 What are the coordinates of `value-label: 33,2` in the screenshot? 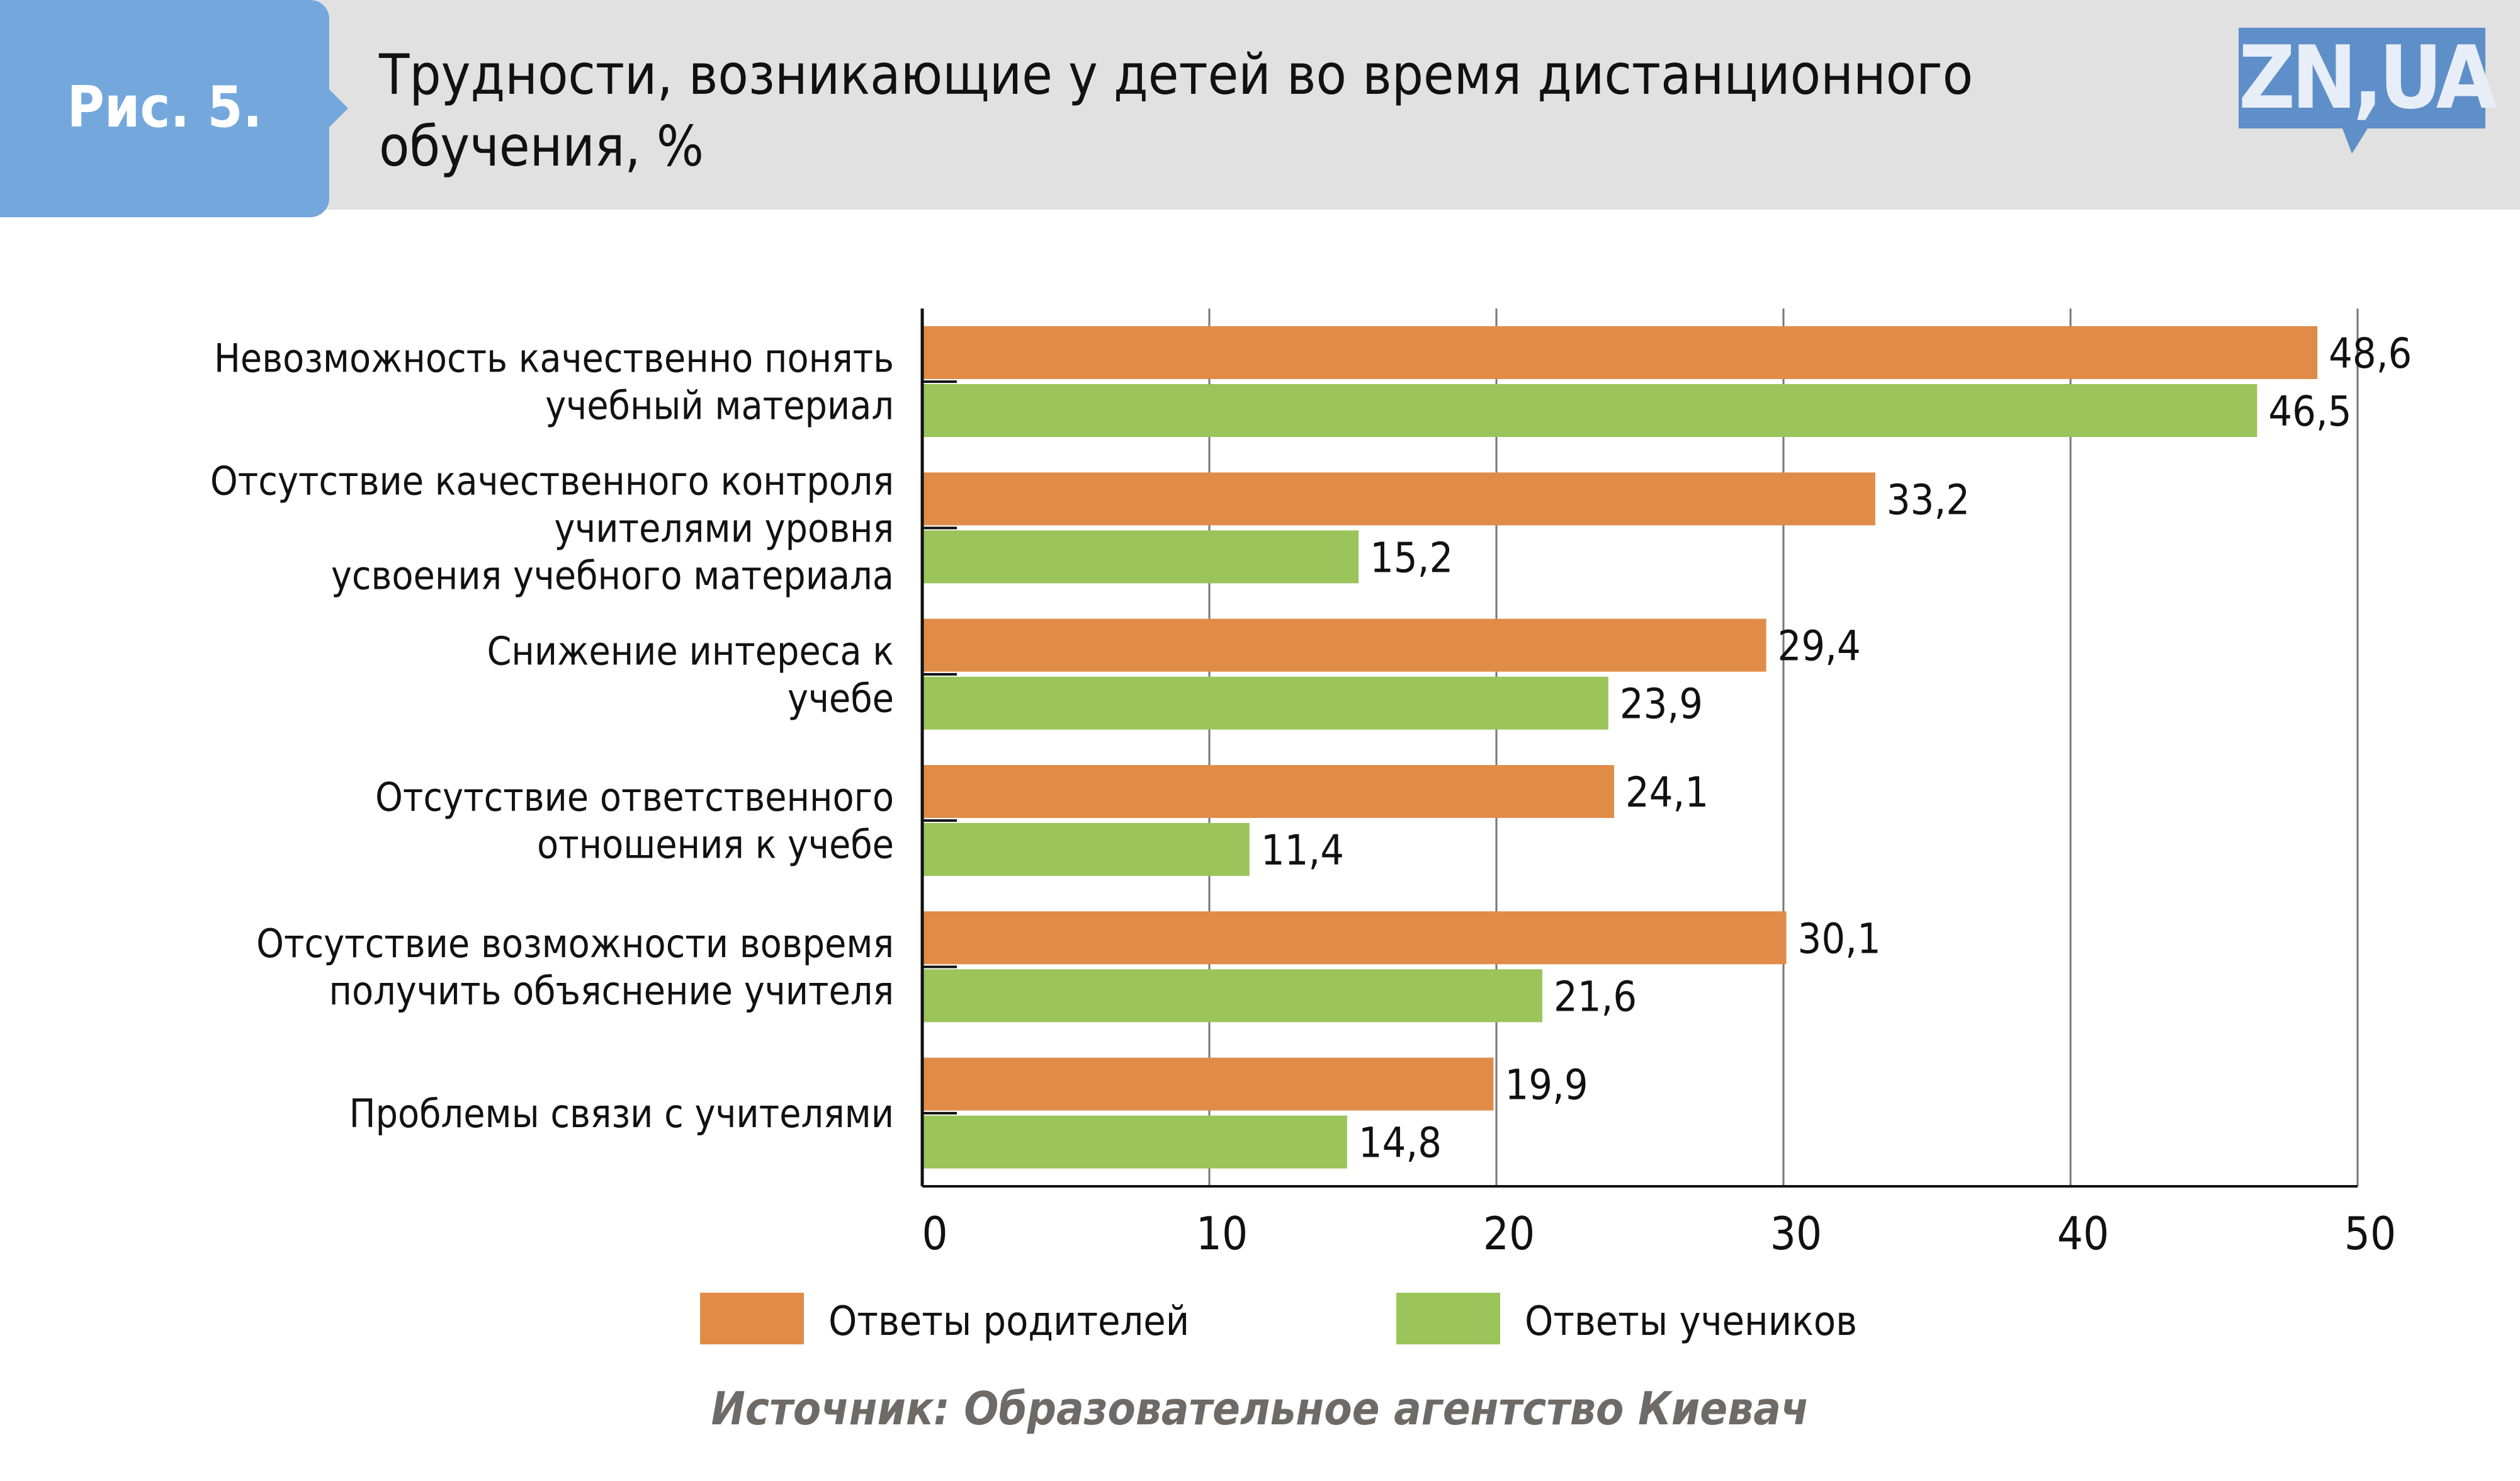 It's located at (1928, 500).